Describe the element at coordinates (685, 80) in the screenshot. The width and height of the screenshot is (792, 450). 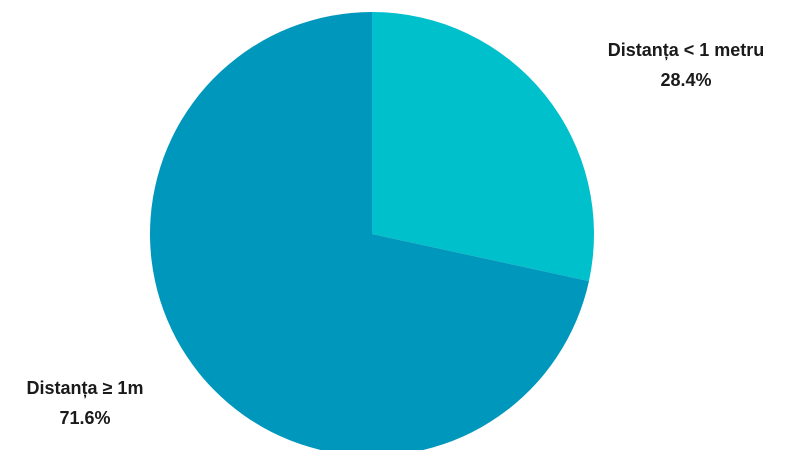
I see `slice-value-distance-under-1m: 28.4%` at that location.